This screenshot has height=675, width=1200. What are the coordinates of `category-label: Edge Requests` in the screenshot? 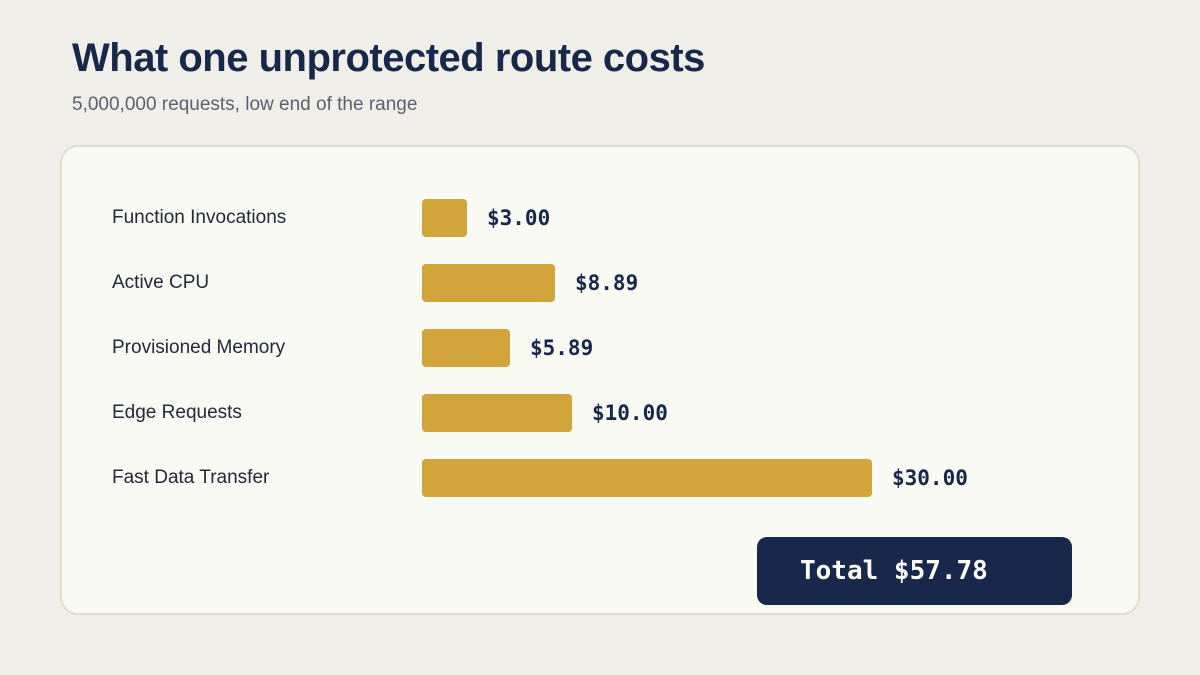 It's located at (177, 412).